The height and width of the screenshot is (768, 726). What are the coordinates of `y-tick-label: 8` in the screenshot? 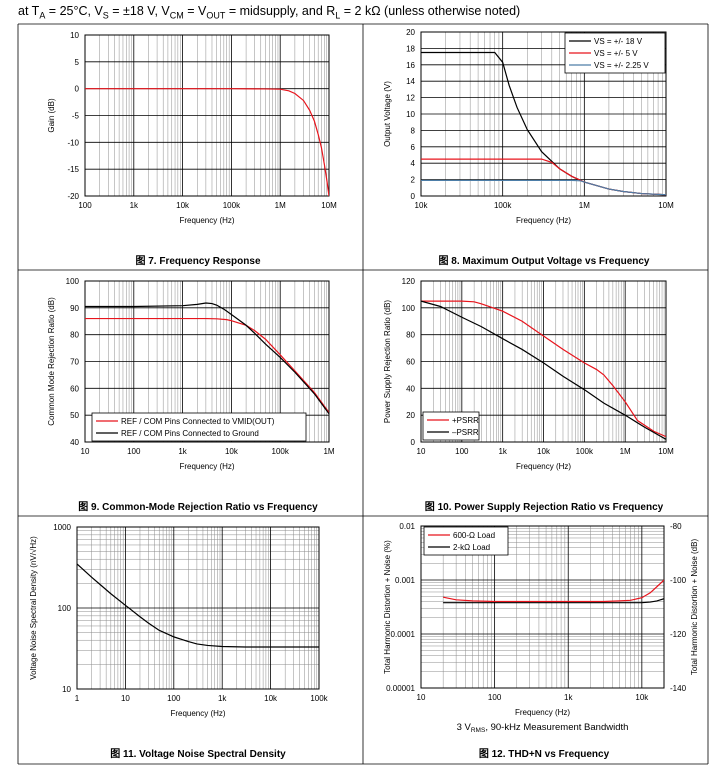 It's located at (413, 130).